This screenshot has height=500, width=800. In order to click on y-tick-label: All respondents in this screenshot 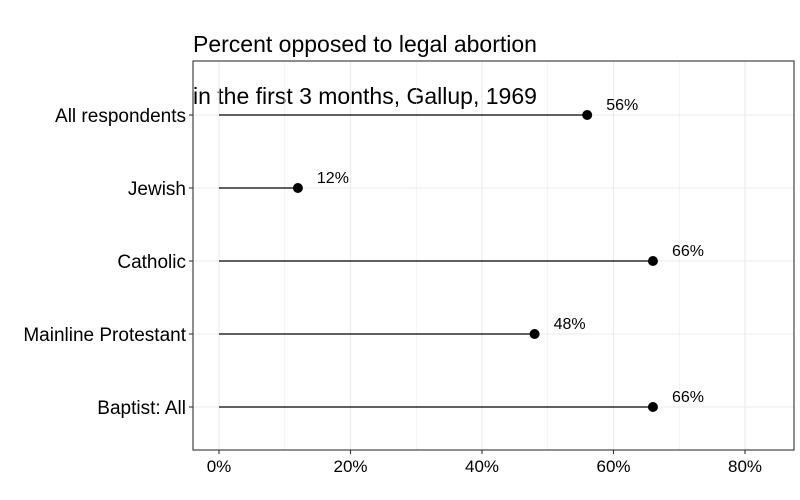, I will do `click(120, 116)`.